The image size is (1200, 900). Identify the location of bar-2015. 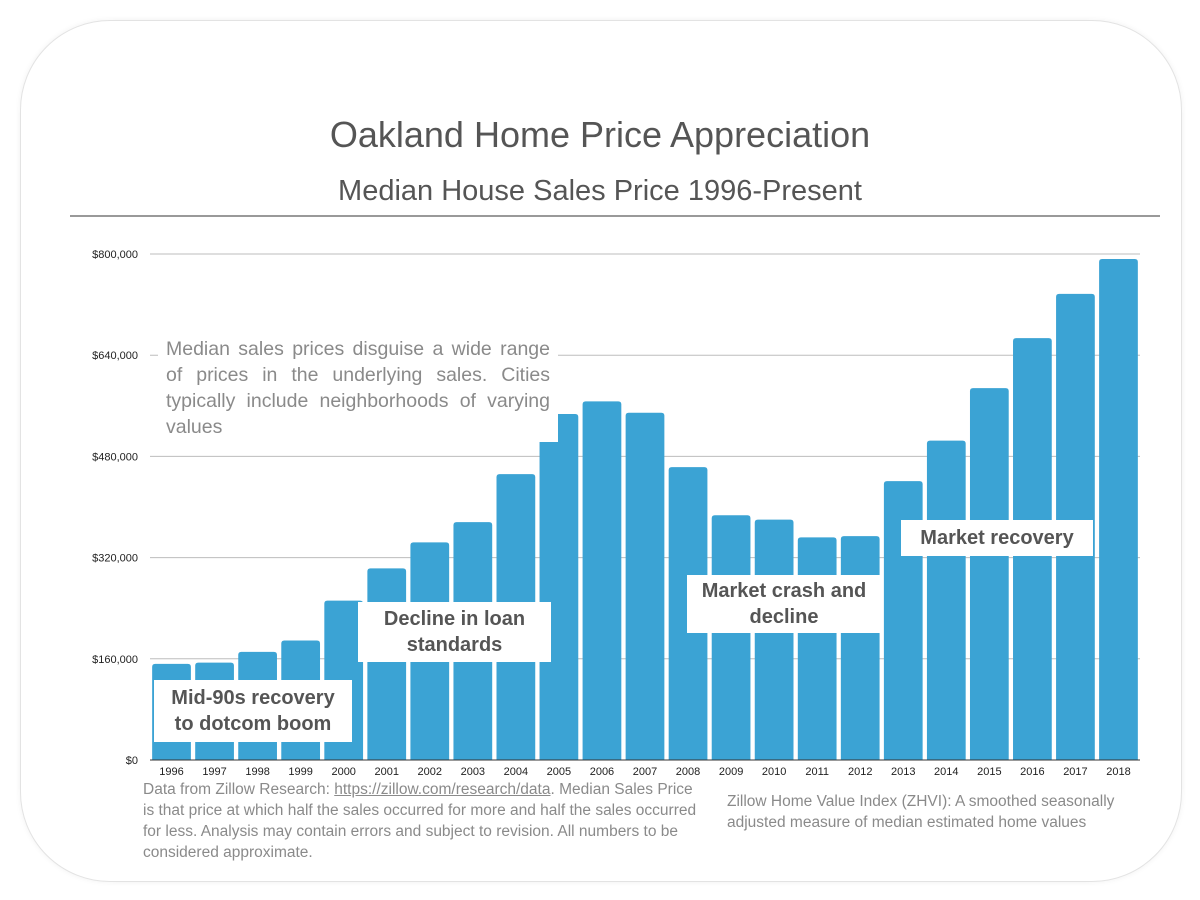
(989, 574).